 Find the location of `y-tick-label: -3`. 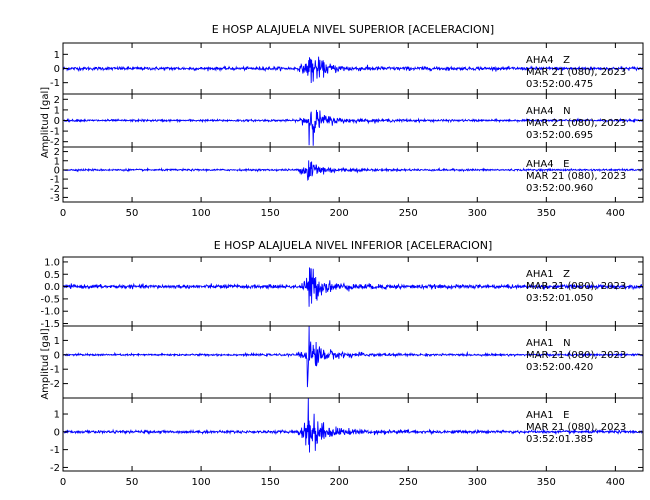

y-tick-label: -3 is located at coordinates (55, 198).